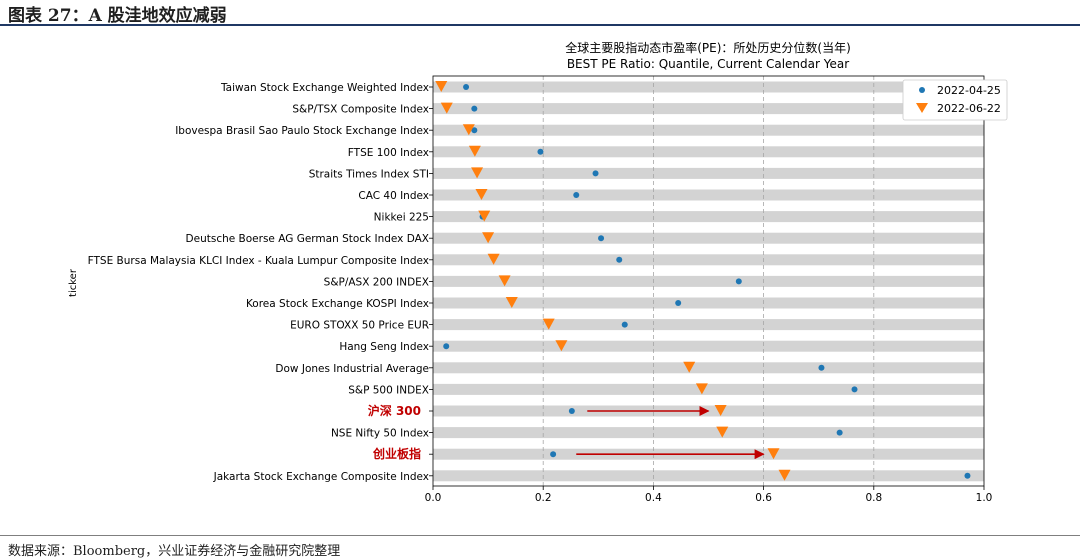  I want to click on footer-rule, so click(540, 535).